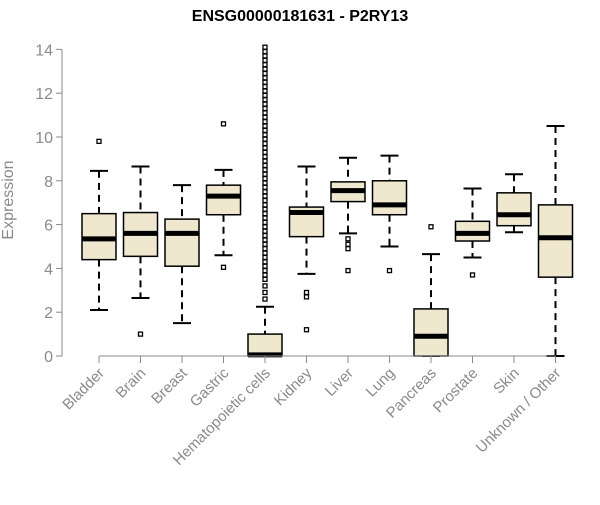 The image size is (600, 505). What do you see at coordinates (48, 182) in the screenshot?
I see `y-tick-label: 8` at bounding box center [48, 182].